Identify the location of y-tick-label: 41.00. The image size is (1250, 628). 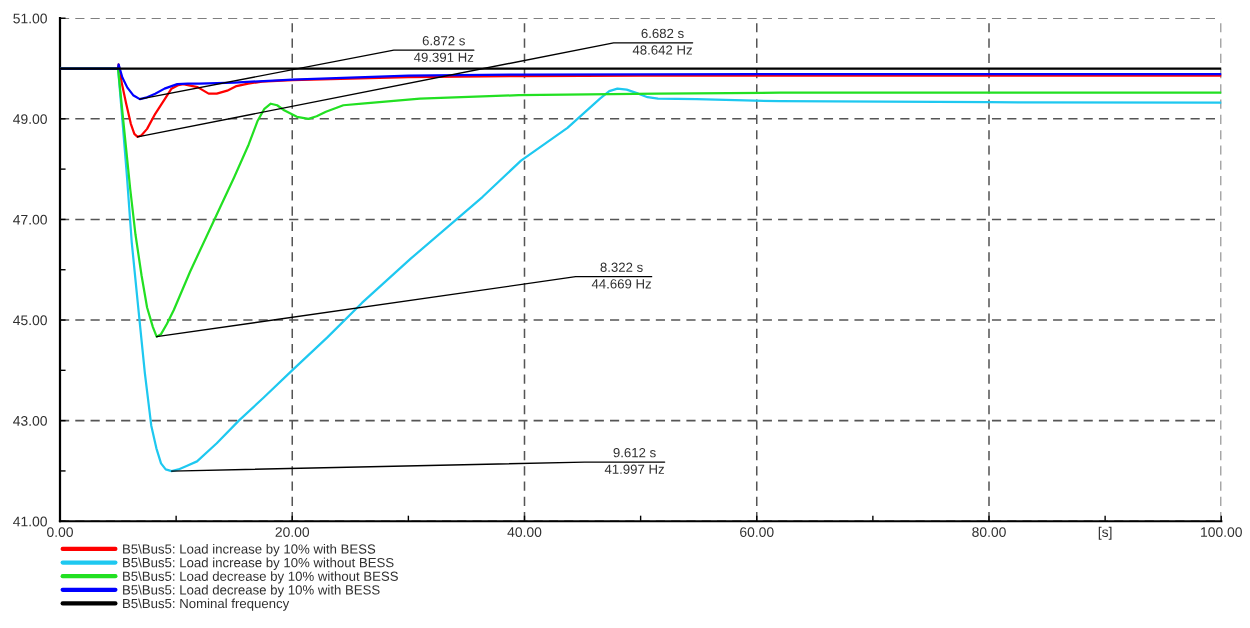
(30, 521).